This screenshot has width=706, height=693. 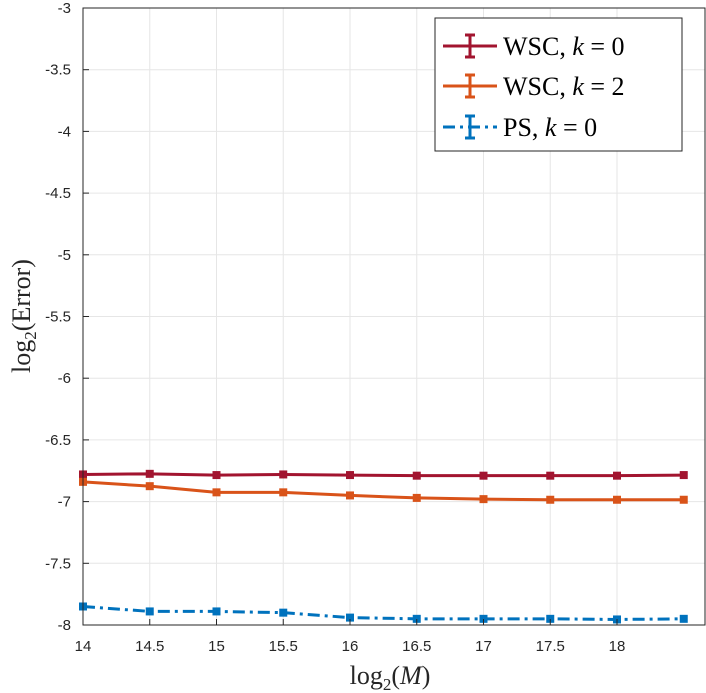 What do you see at coordinates (550, 127) in the screenshot?
I see `legend-label-3: PS, k = 0` at bounding box center [550, 127].